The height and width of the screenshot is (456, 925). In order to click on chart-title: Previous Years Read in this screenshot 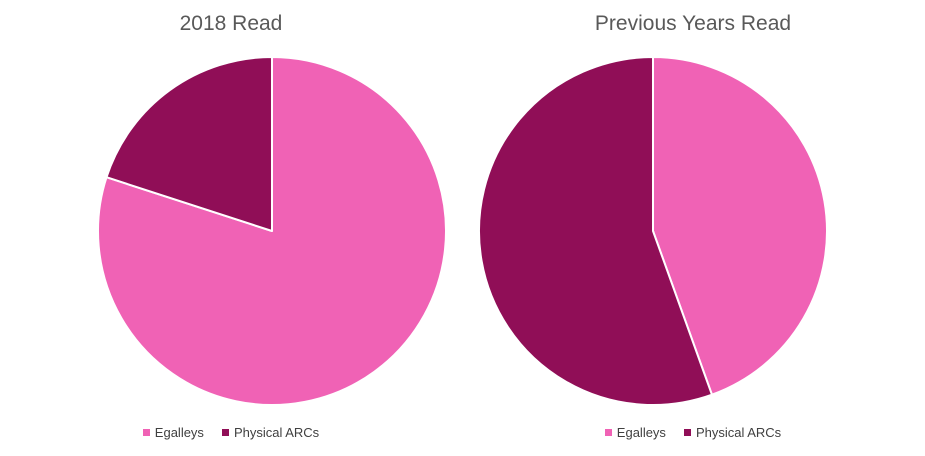, I will do `click(693, 23)`.